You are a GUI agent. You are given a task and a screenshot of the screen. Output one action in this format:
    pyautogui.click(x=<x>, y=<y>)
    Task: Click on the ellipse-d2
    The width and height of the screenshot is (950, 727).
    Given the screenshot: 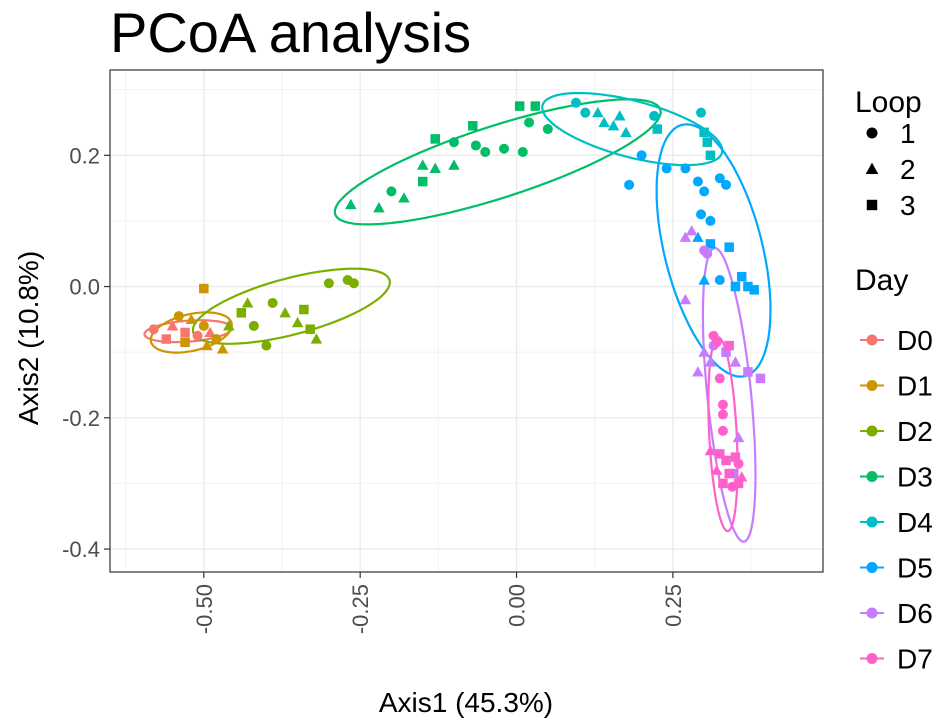 What is the action you would take?
    pyautogui.click(x=291, y=306)
    